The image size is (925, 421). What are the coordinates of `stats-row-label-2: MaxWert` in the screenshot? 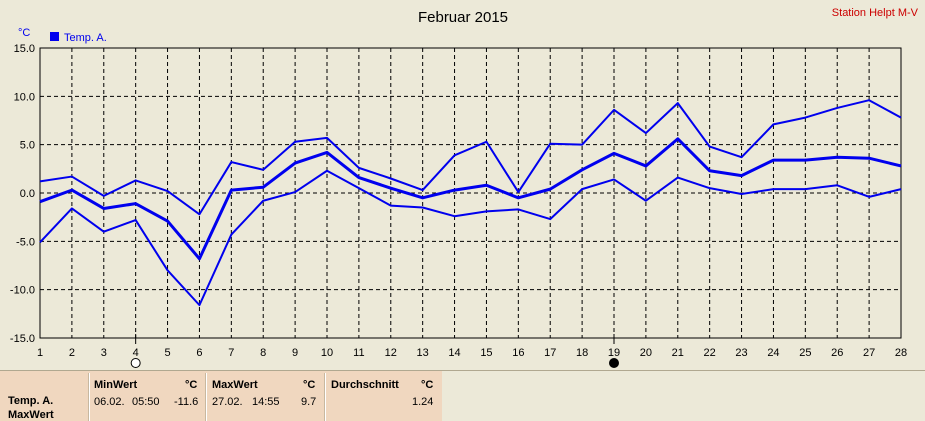 It's located at (31, 415).